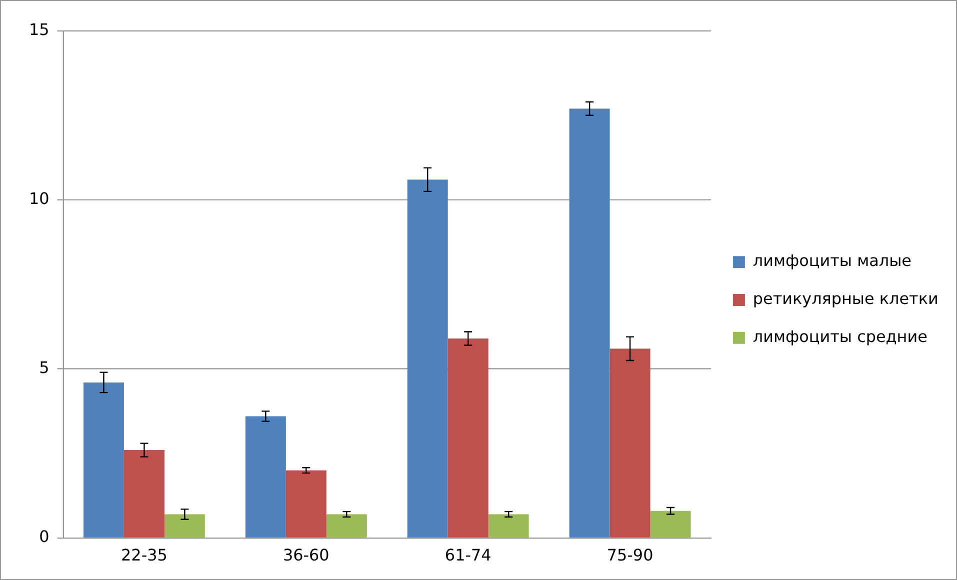  Describe the element at coordinates (840, 336) in the screenshot. I see `legend-label: лимфоциты средние` at that location.